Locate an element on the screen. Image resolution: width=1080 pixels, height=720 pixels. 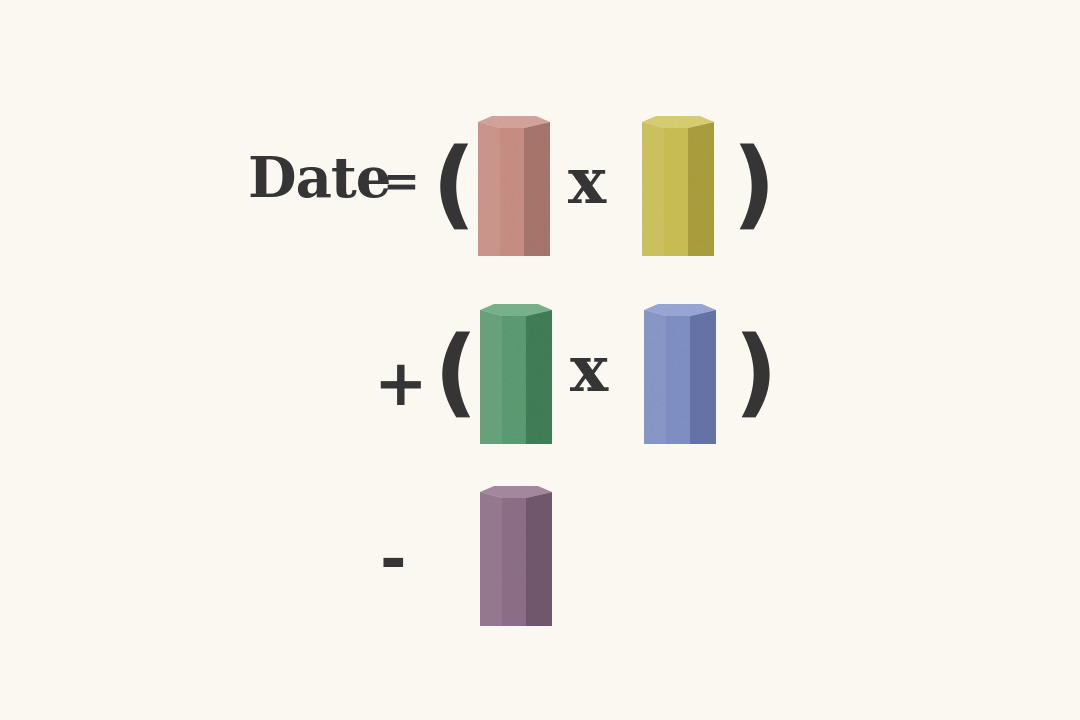
block-3-shape is located at coordinates (516, 374).